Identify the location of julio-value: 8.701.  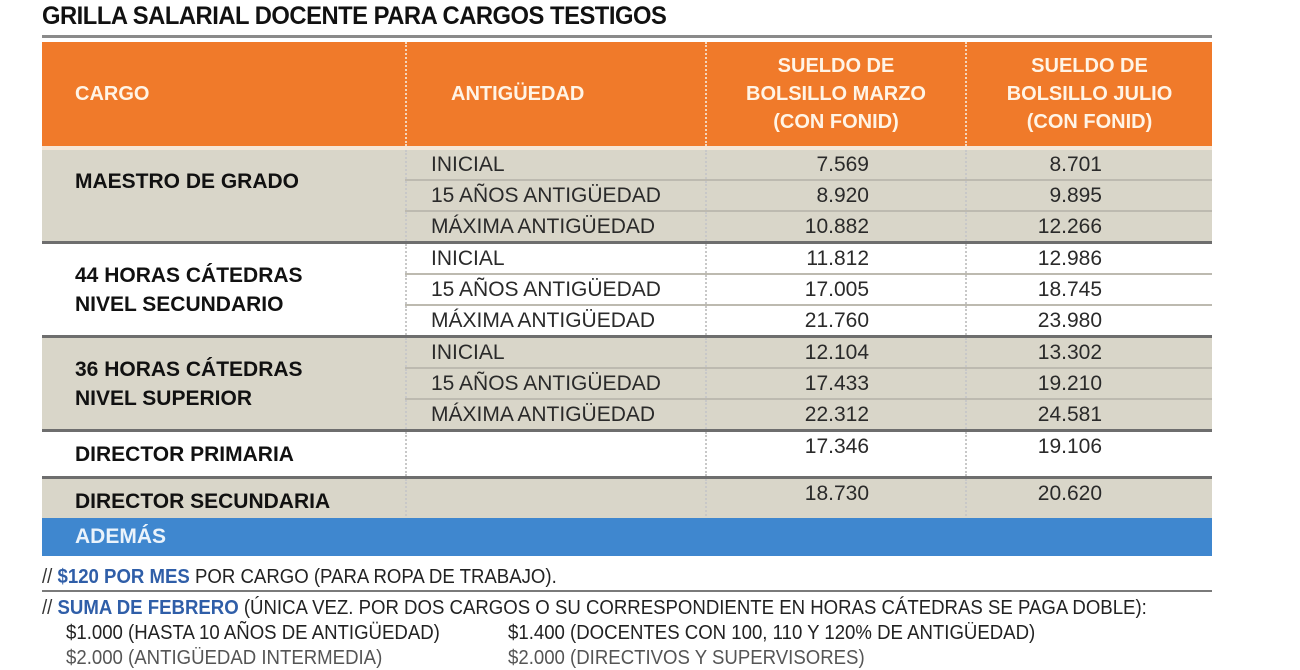
(1088, 164).